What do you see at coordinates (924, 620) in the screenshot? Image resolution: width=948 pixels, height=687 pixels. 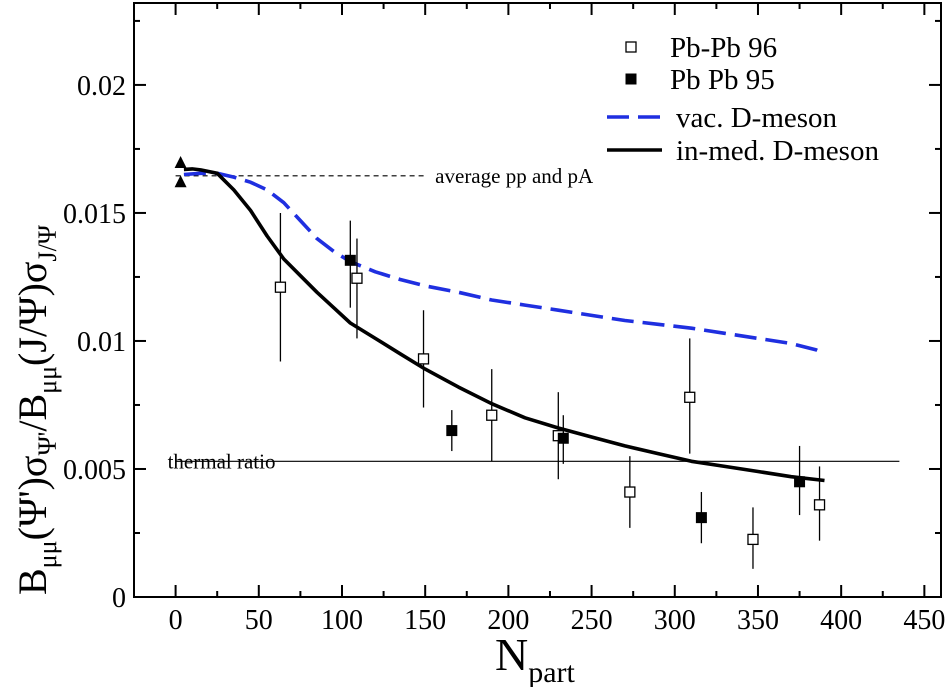 I see `x-tick-label: 450` at bounding box center [924, 620].